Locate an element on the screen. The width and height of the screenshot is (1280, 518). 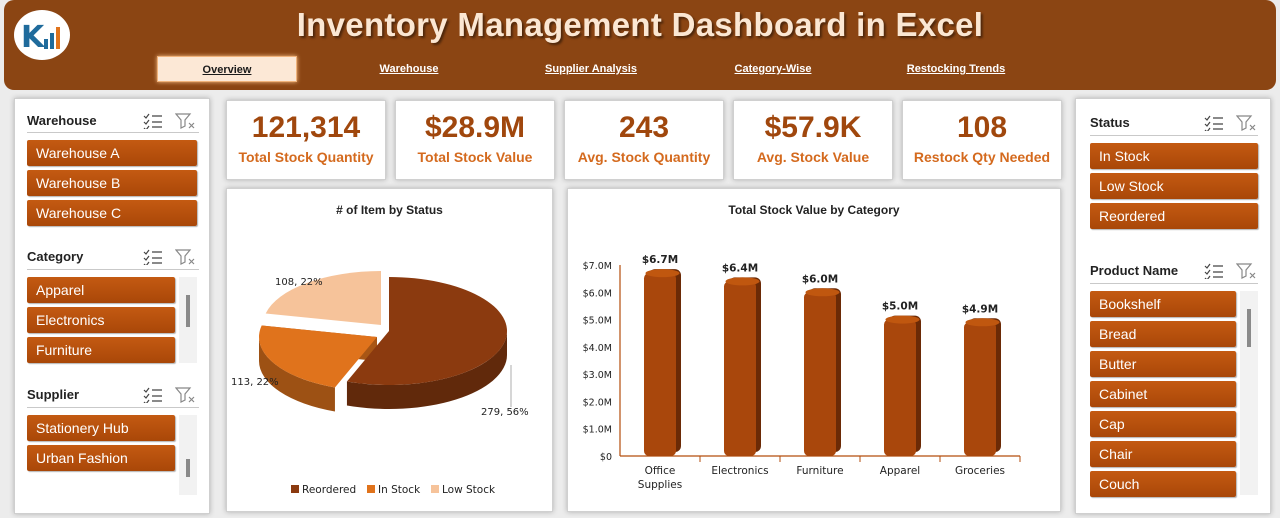
legend-label: Reordered is located at coordinates (329, 490).